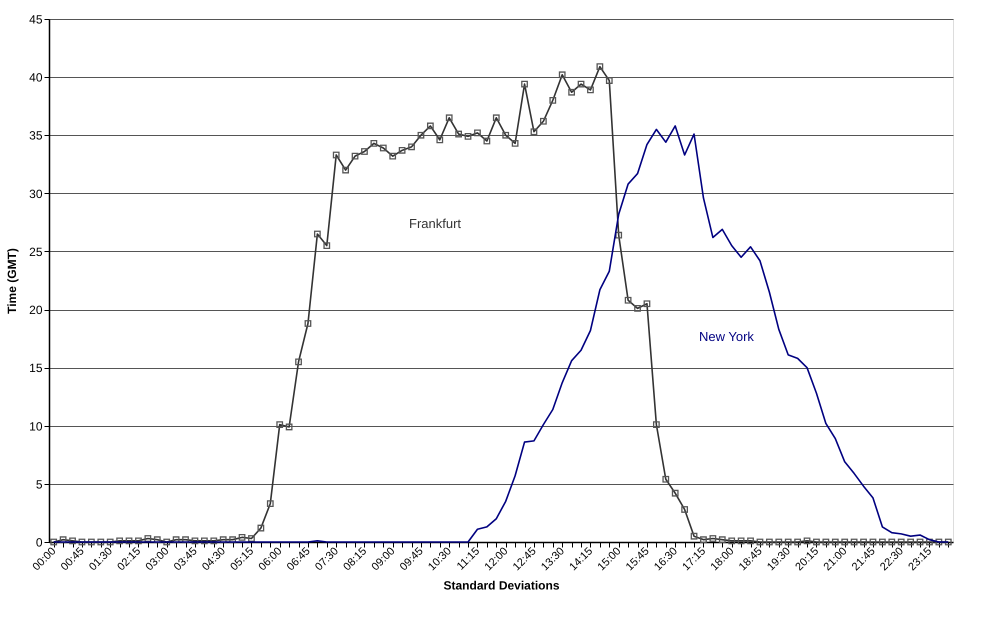 The height and width of the screenshot is (623, 984). I want to click on y-tick-label: 35, so click(36, 135).